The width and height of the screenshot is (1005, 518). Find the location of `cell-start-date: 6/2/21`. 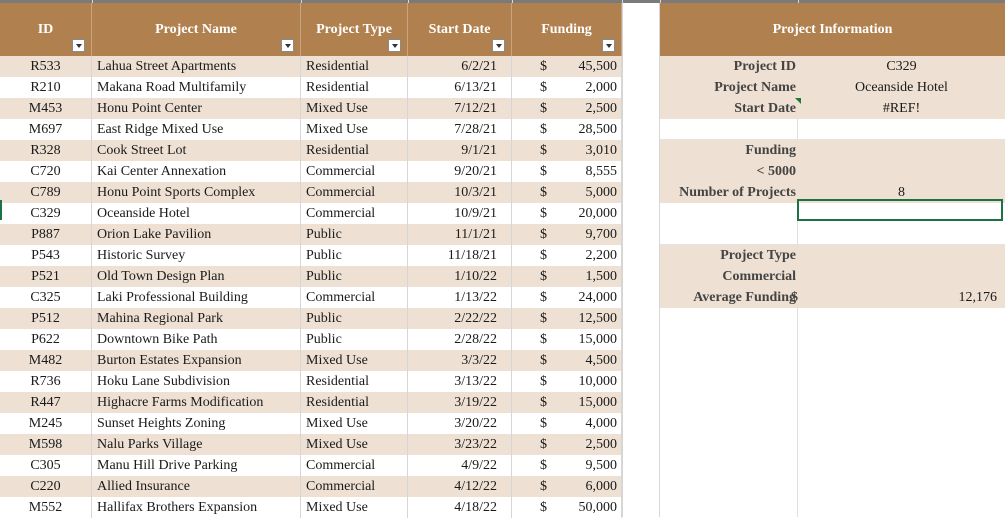

cell-start-date: 6/2/21 is located at coordinates (460, 66).